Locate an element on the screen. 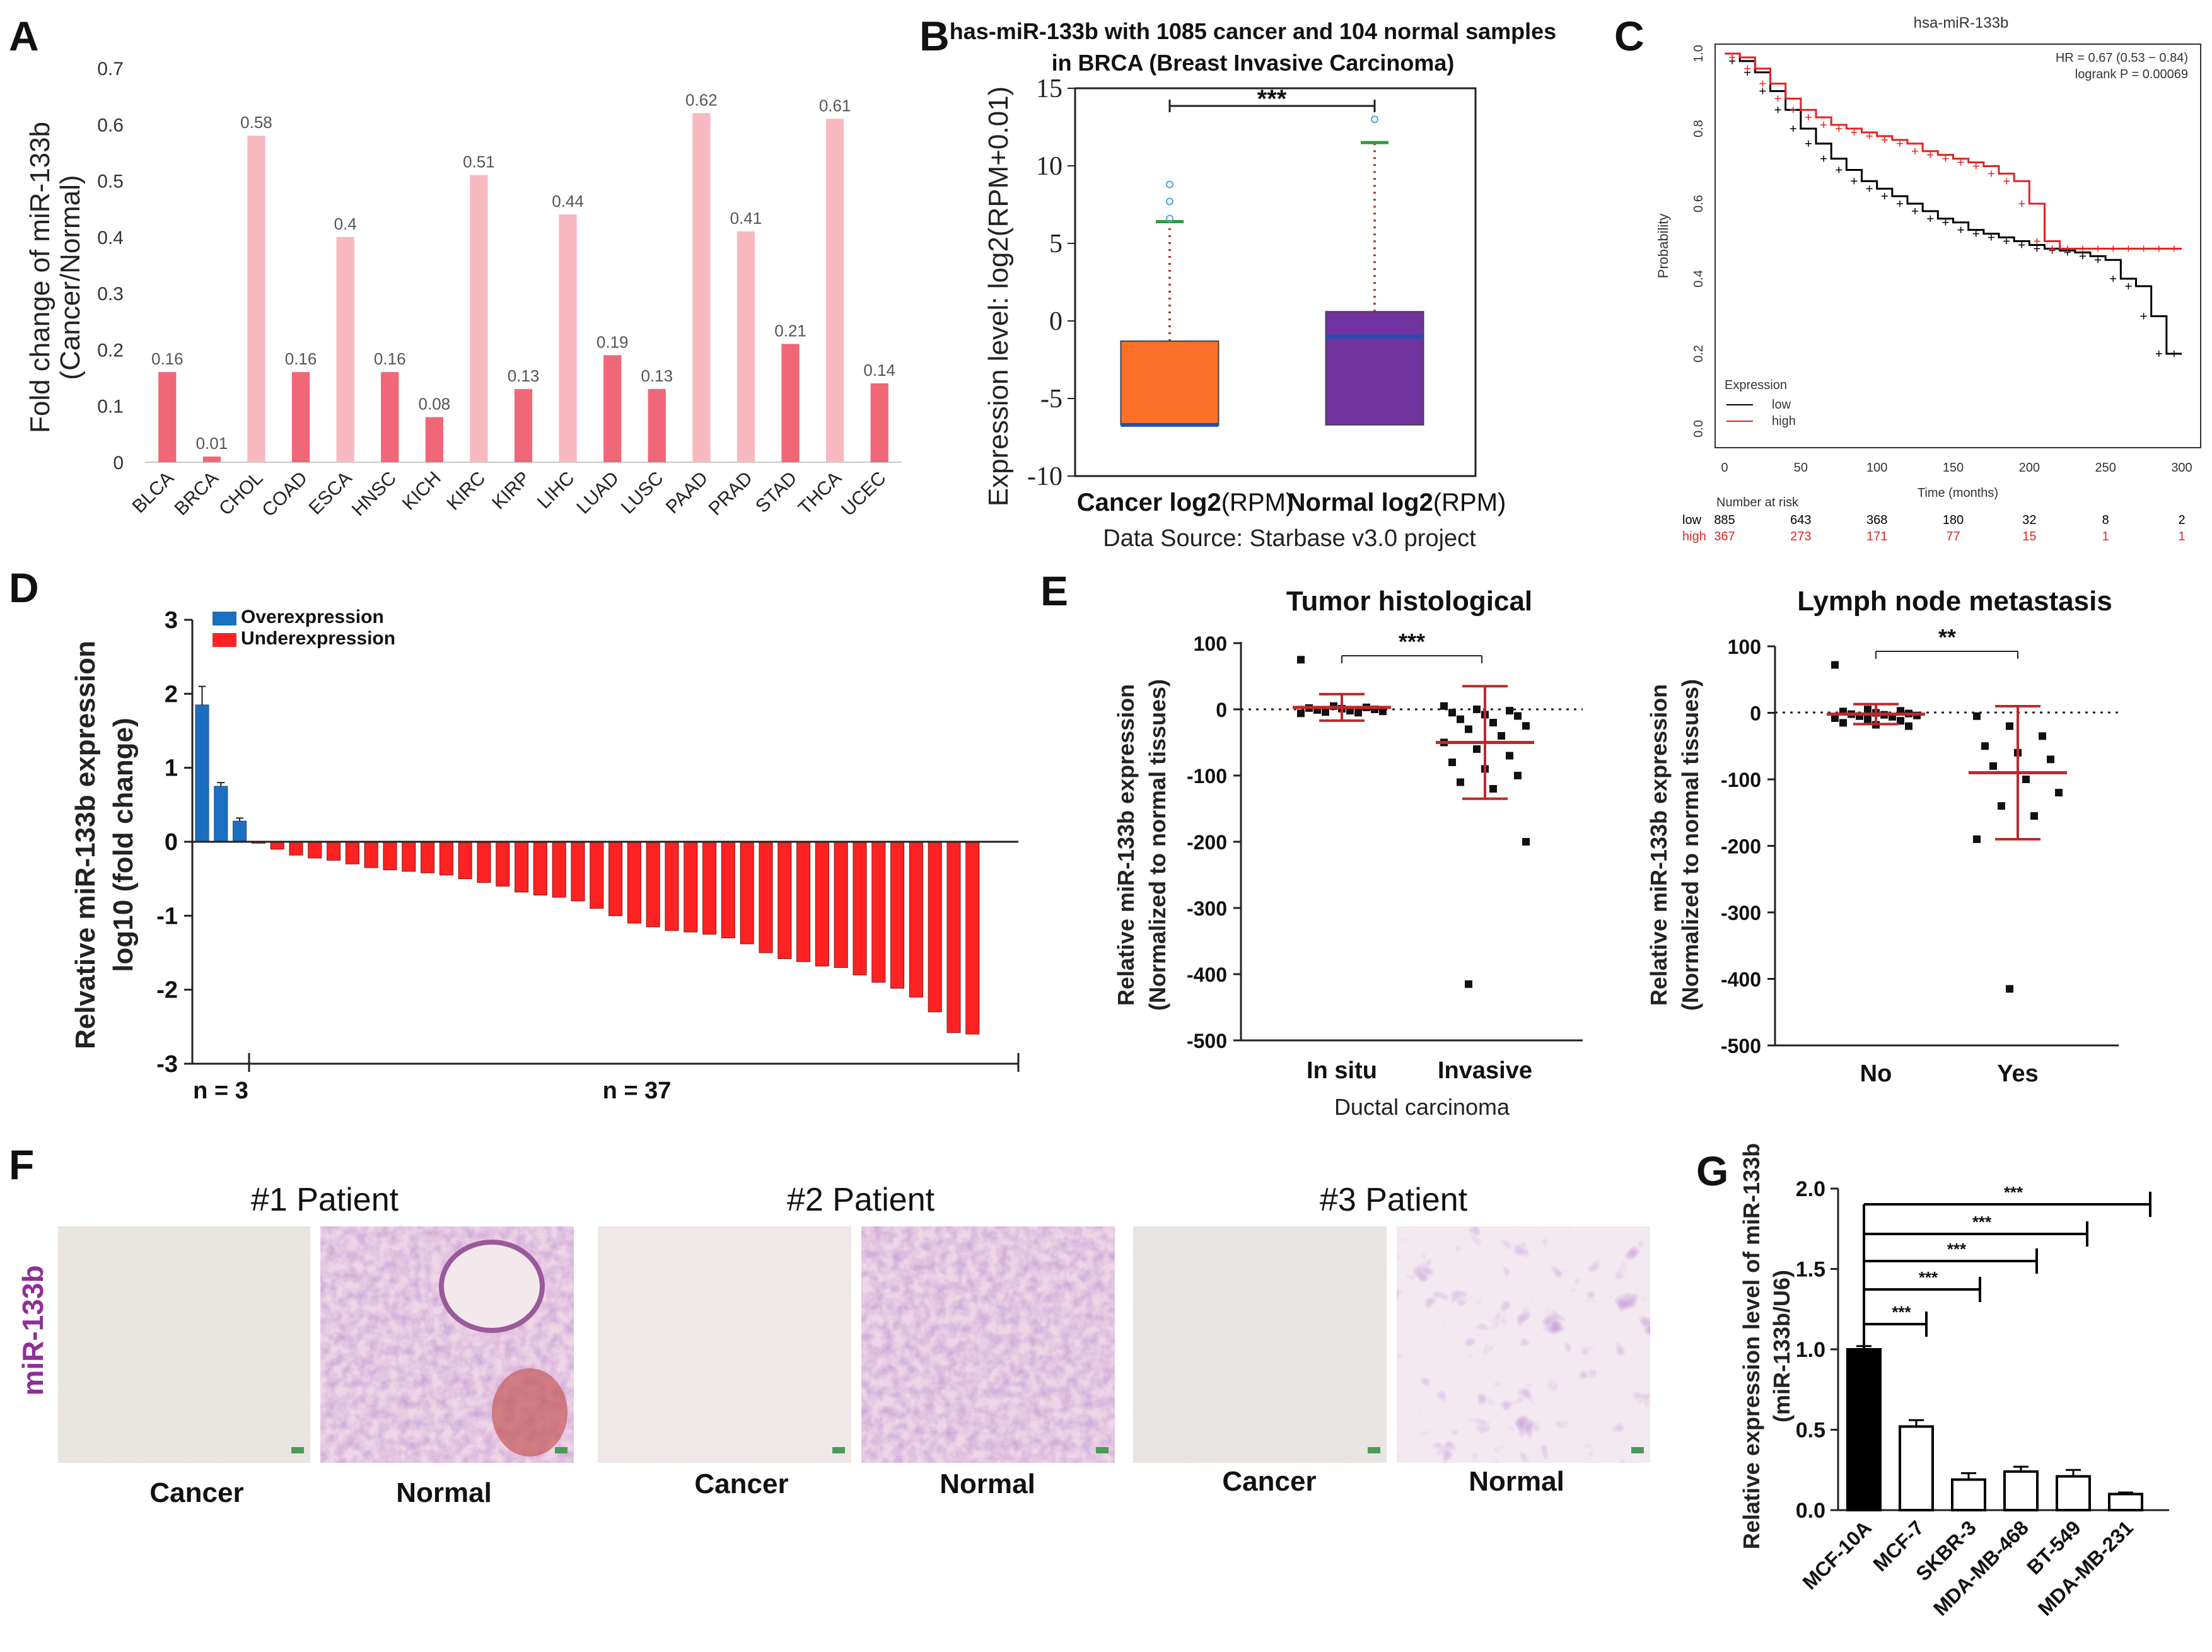 The image size is (2212, 1652). panel-b-cat-normal: Normal log2(RPM) is located at coordinates (1397, 502).